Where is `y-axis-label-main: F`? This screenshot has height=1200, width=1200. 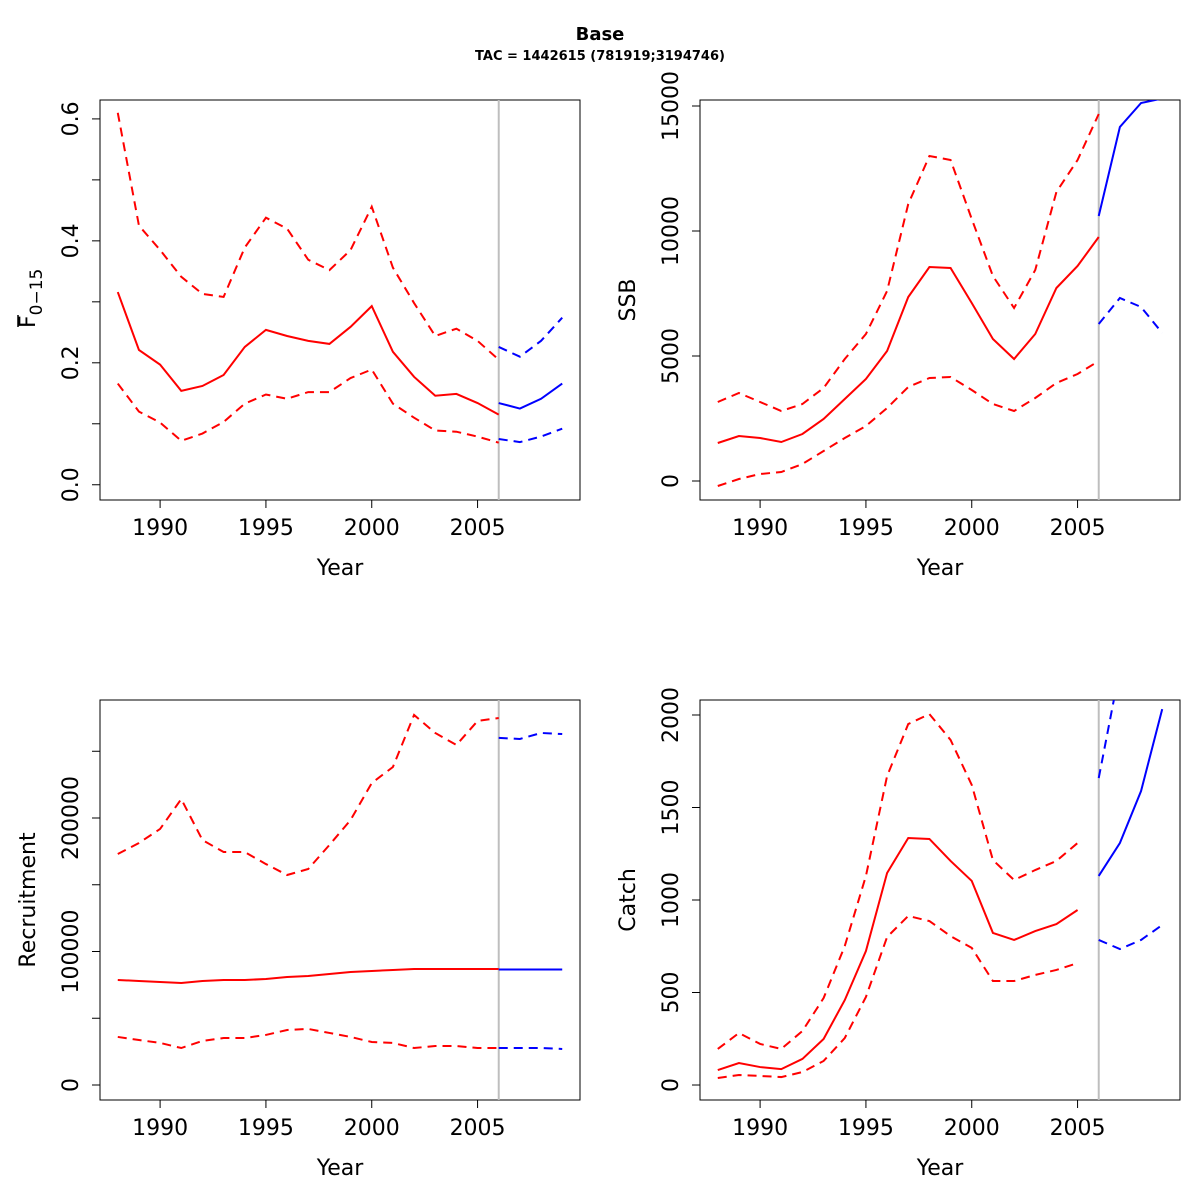 y-axis-label-main: F is located at coordinates (28, 321).